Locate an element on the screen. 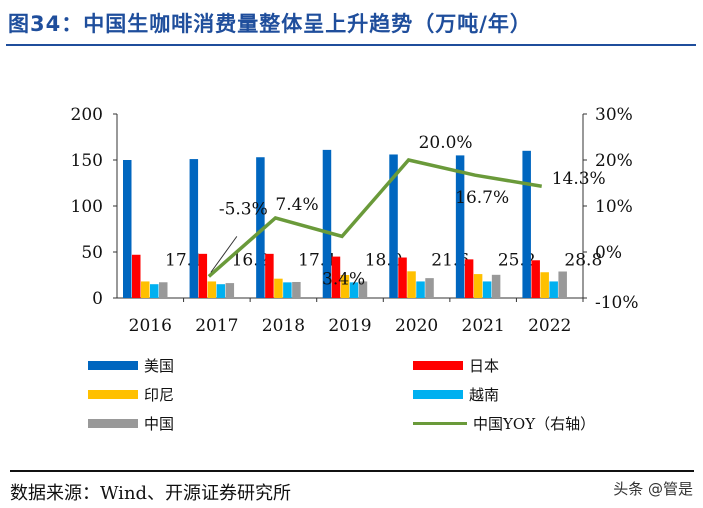  watermark: 头条 @管是 is located at coordinates (653, 489).